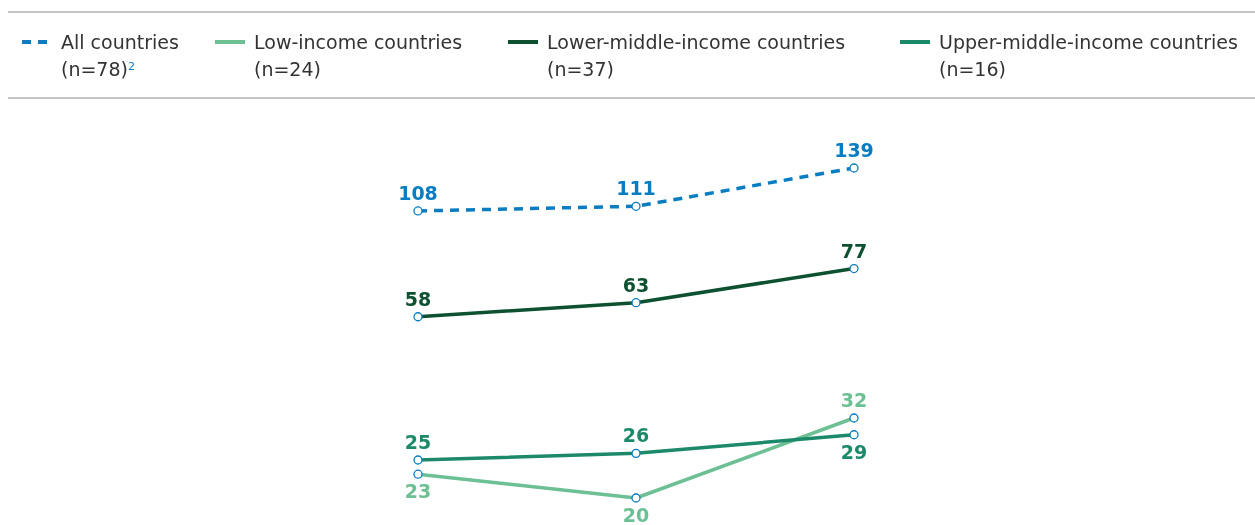 The height and width of the screenshot is (525, 1255). Describe the element at coordinates (418, 491) in the screenshot. I see `data-label: 23` at that location.